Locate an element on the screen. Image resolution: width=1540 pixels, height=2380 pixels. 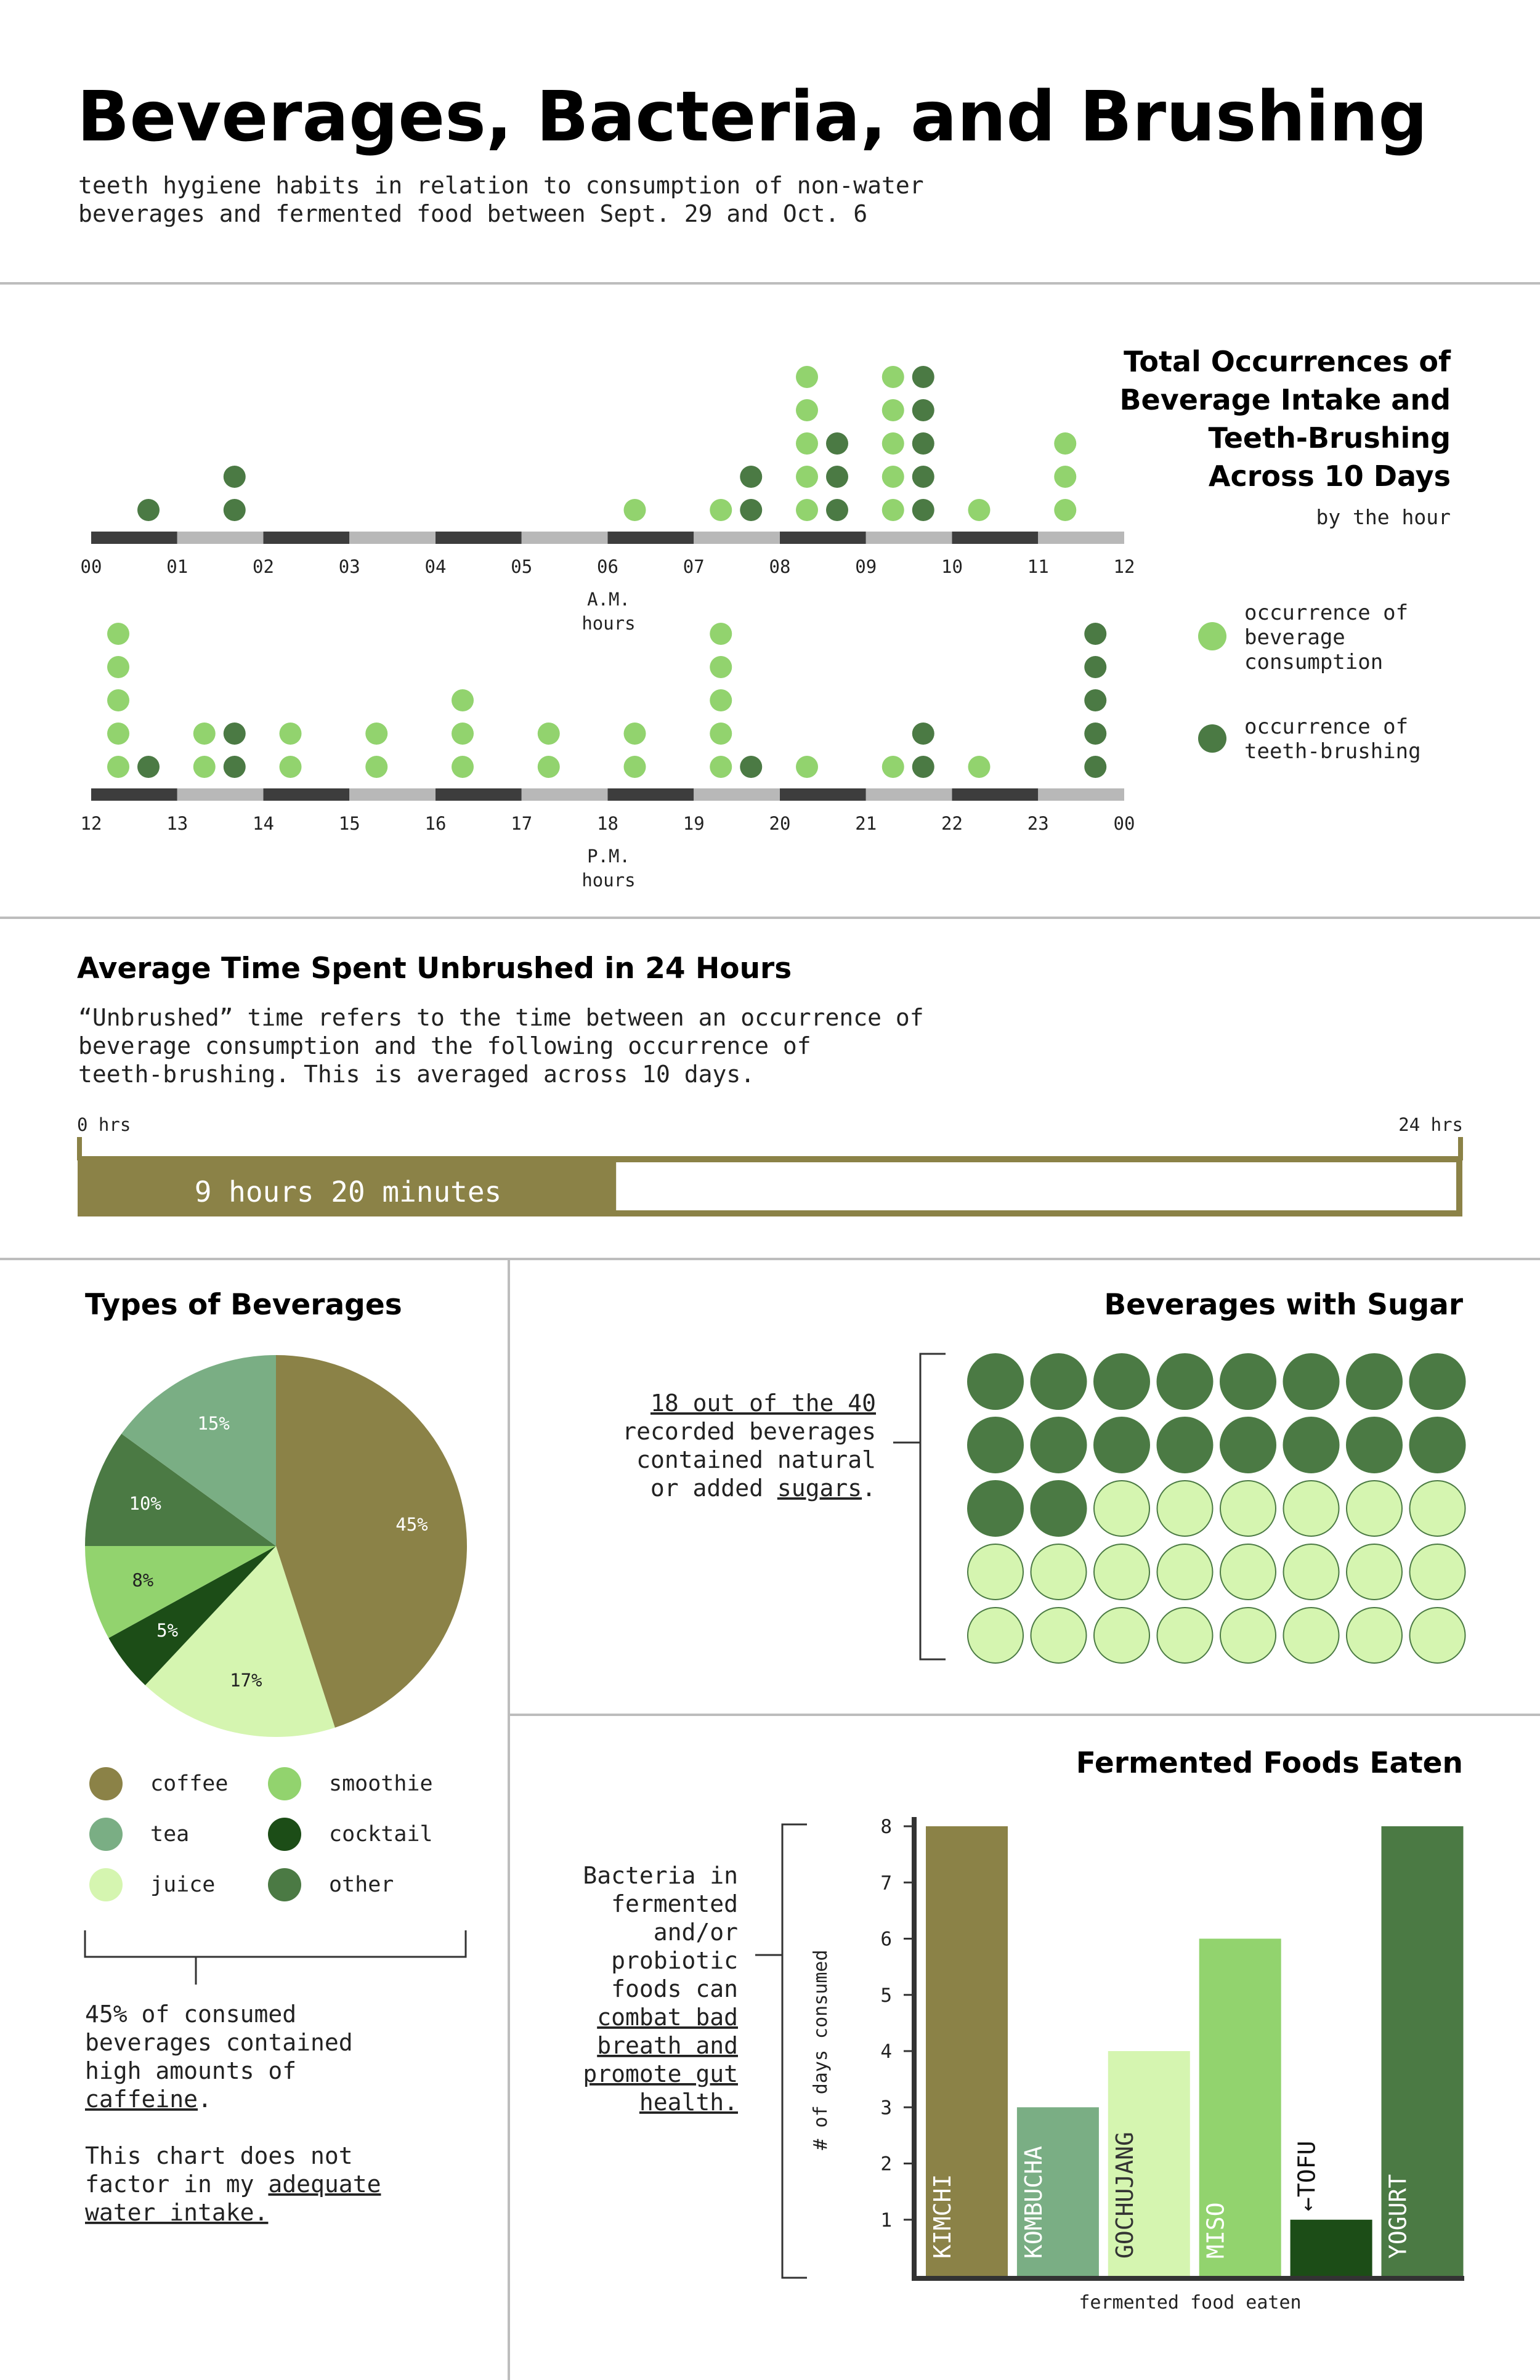
legend-beverage-swatch is located at coordinates (1212, 636).